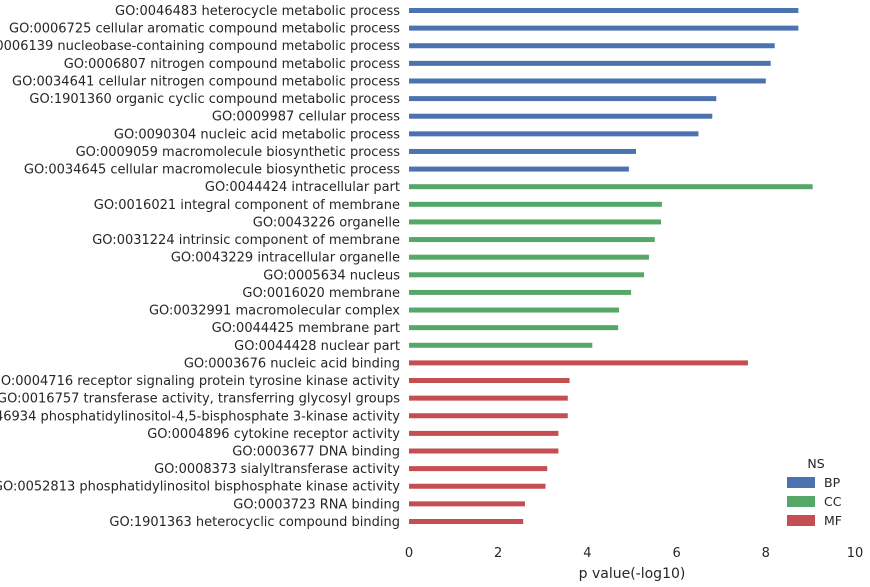  Describe the element at coordinates (801, 501) in the screenshot. I see `legend-swatch-cc` at that location.